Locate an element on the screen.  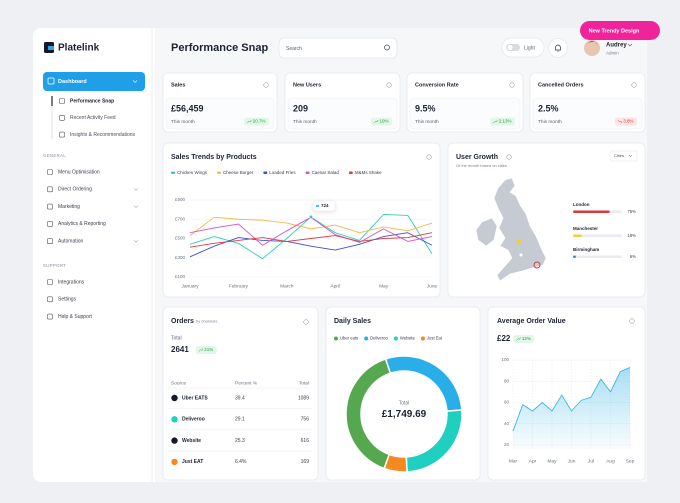
area-fill is located at coordinates (571, 408).